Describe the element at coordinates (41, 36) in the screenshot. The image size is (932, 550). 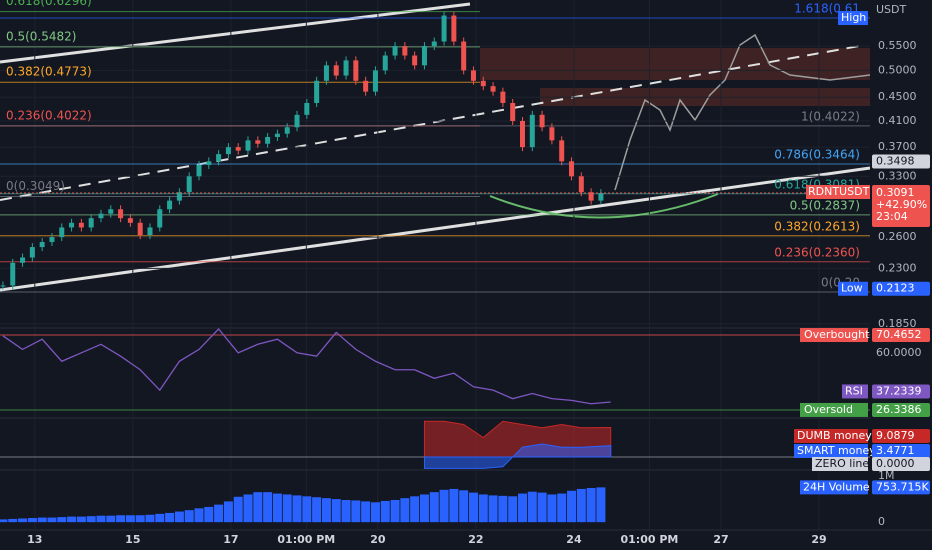
I see `fib-label: 0.5(0.5482)` at that location.